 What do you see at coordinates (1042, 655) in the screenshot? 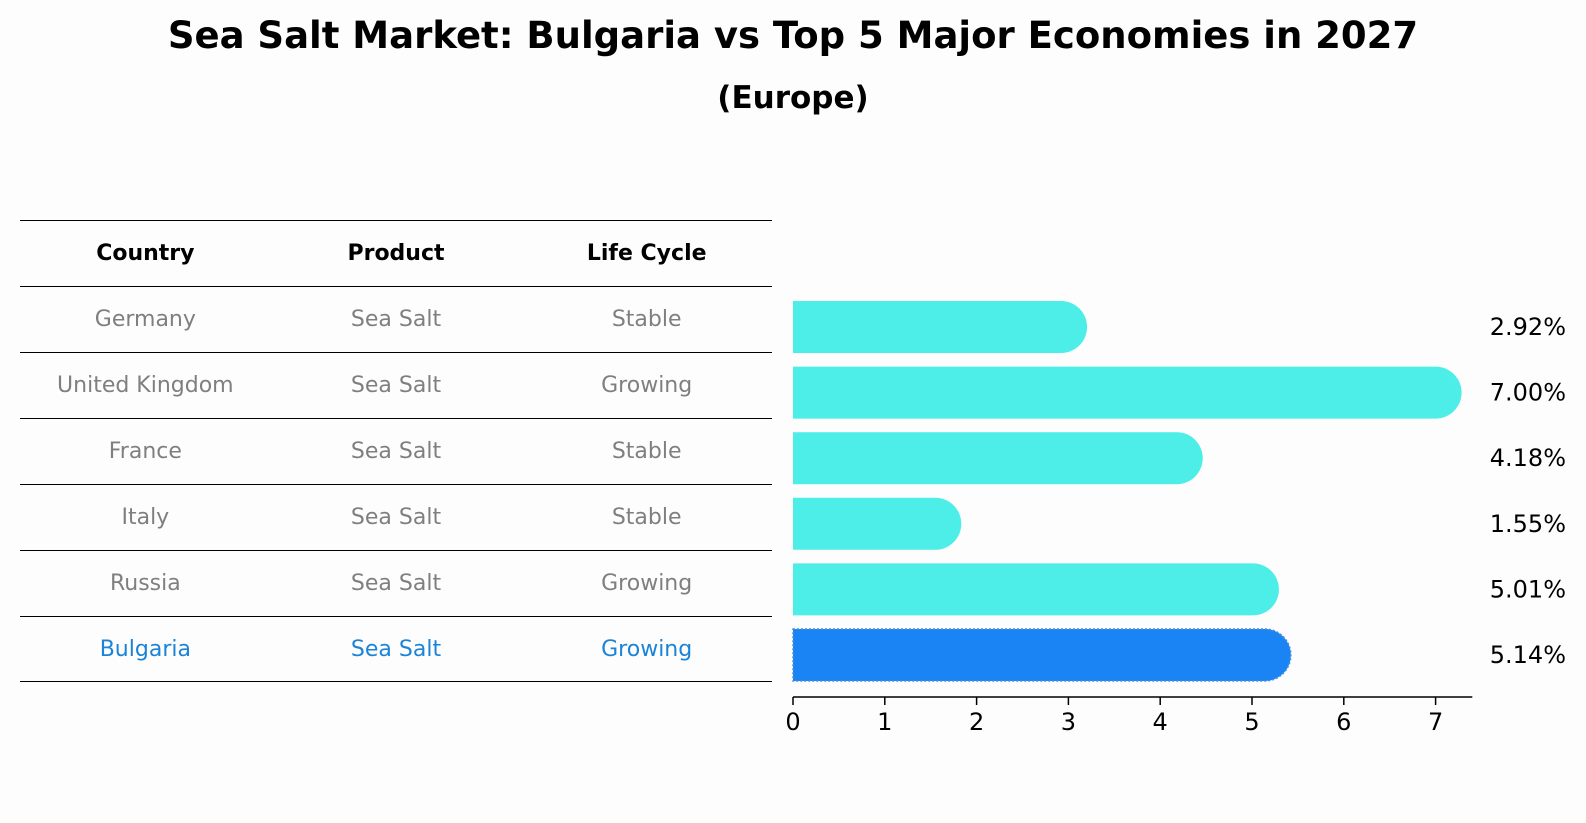
I see `bar-bulgaria` at bounding box center [1042, 655].